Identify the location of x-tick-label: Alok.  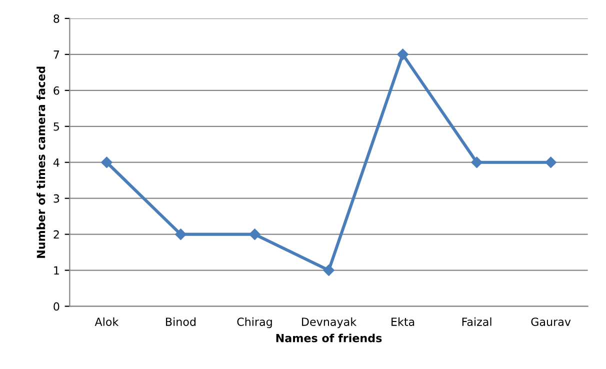
(106, 321).